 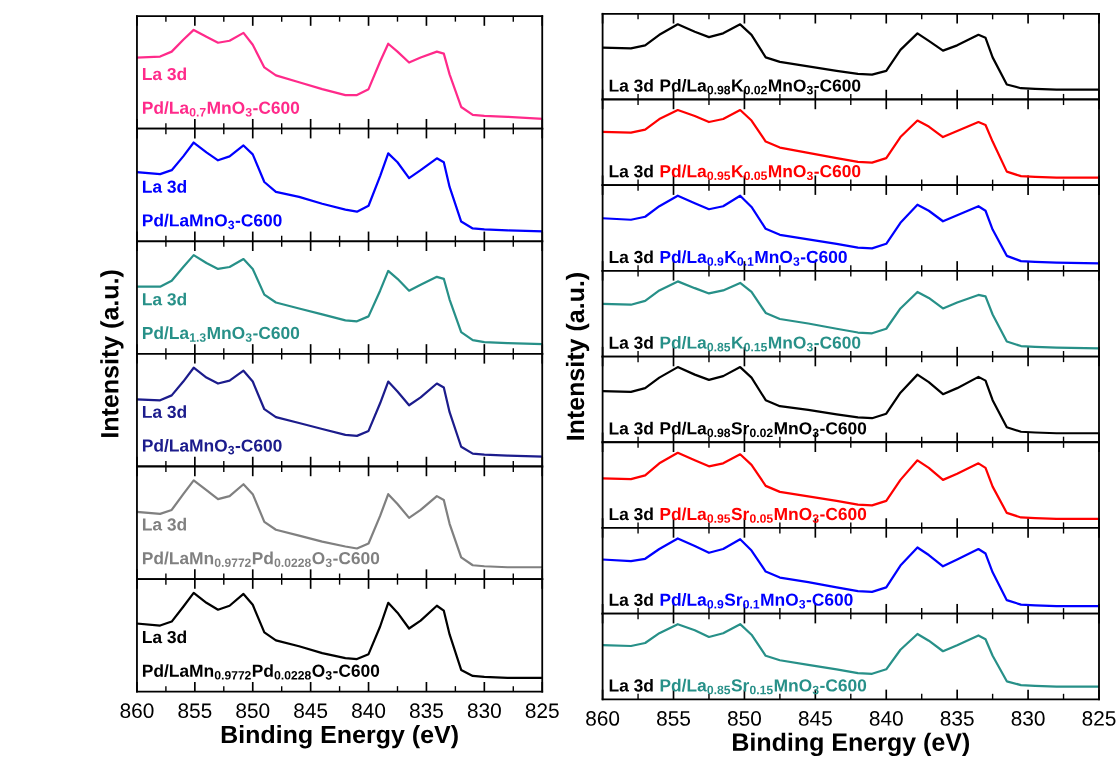 What do you see at coordinates (753, 258) in the screenshot?
I see `annotation: Pd/La$_{0.9}$K$_{0.1}$MnO$_{3}$-C600` at bounding box center [753, 258].